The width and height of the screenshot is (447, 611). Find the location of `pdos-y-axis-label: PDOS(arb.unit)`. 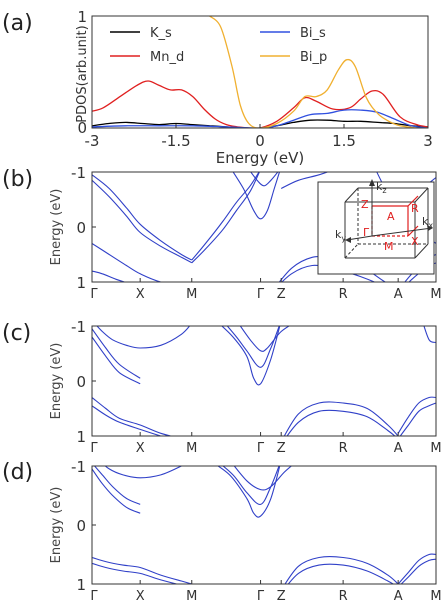

pdos-y-axis-label: PDOS(arb.unit) is located at coordinates (82, 73).